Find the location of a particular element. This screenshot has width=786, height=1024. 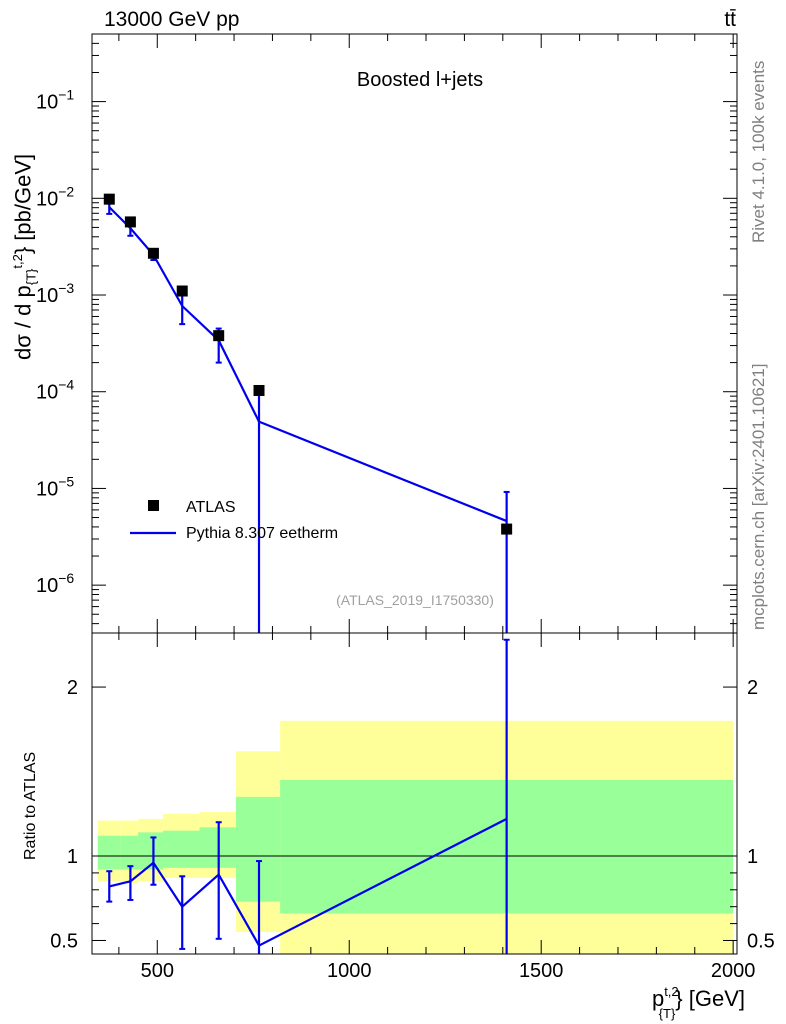

legend-pythia-label: Pythia 8.307 eetherm is located at coordinates (262, 533).